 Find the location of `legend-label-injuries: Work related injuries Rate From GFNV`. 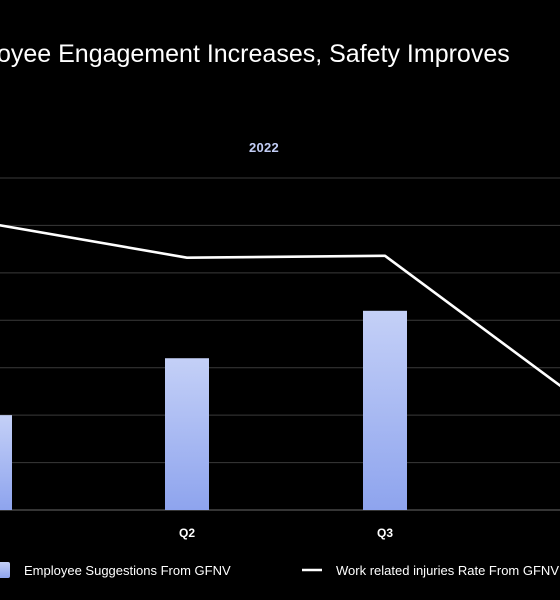

legend-label-injuries: Work related injuries Rate From GFNV is located at coordinates (447, 570).